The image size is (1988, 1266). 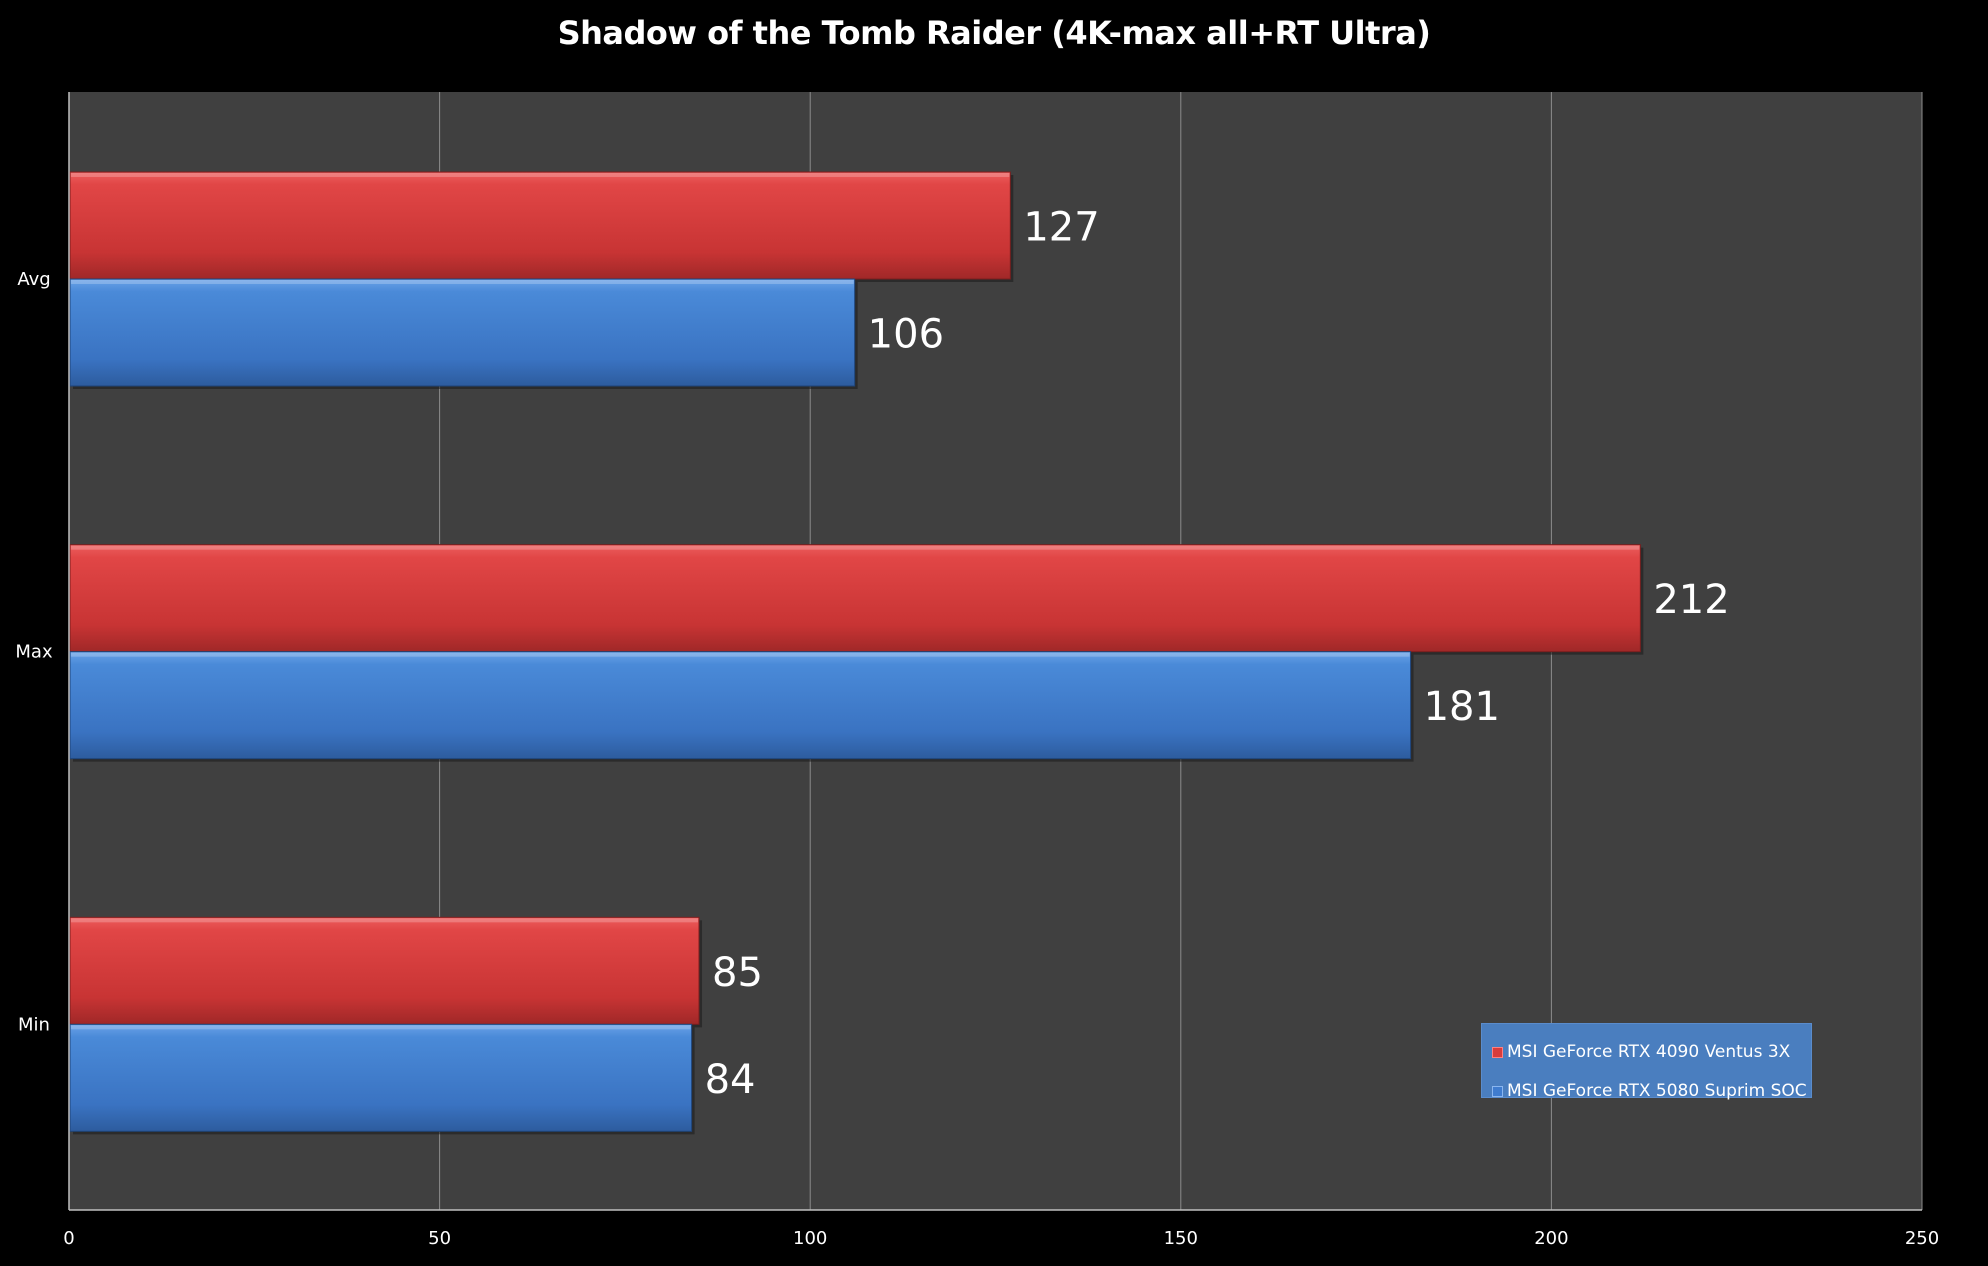 I want to click on x-tick-label: 250, so click(x=1922, y=1238).